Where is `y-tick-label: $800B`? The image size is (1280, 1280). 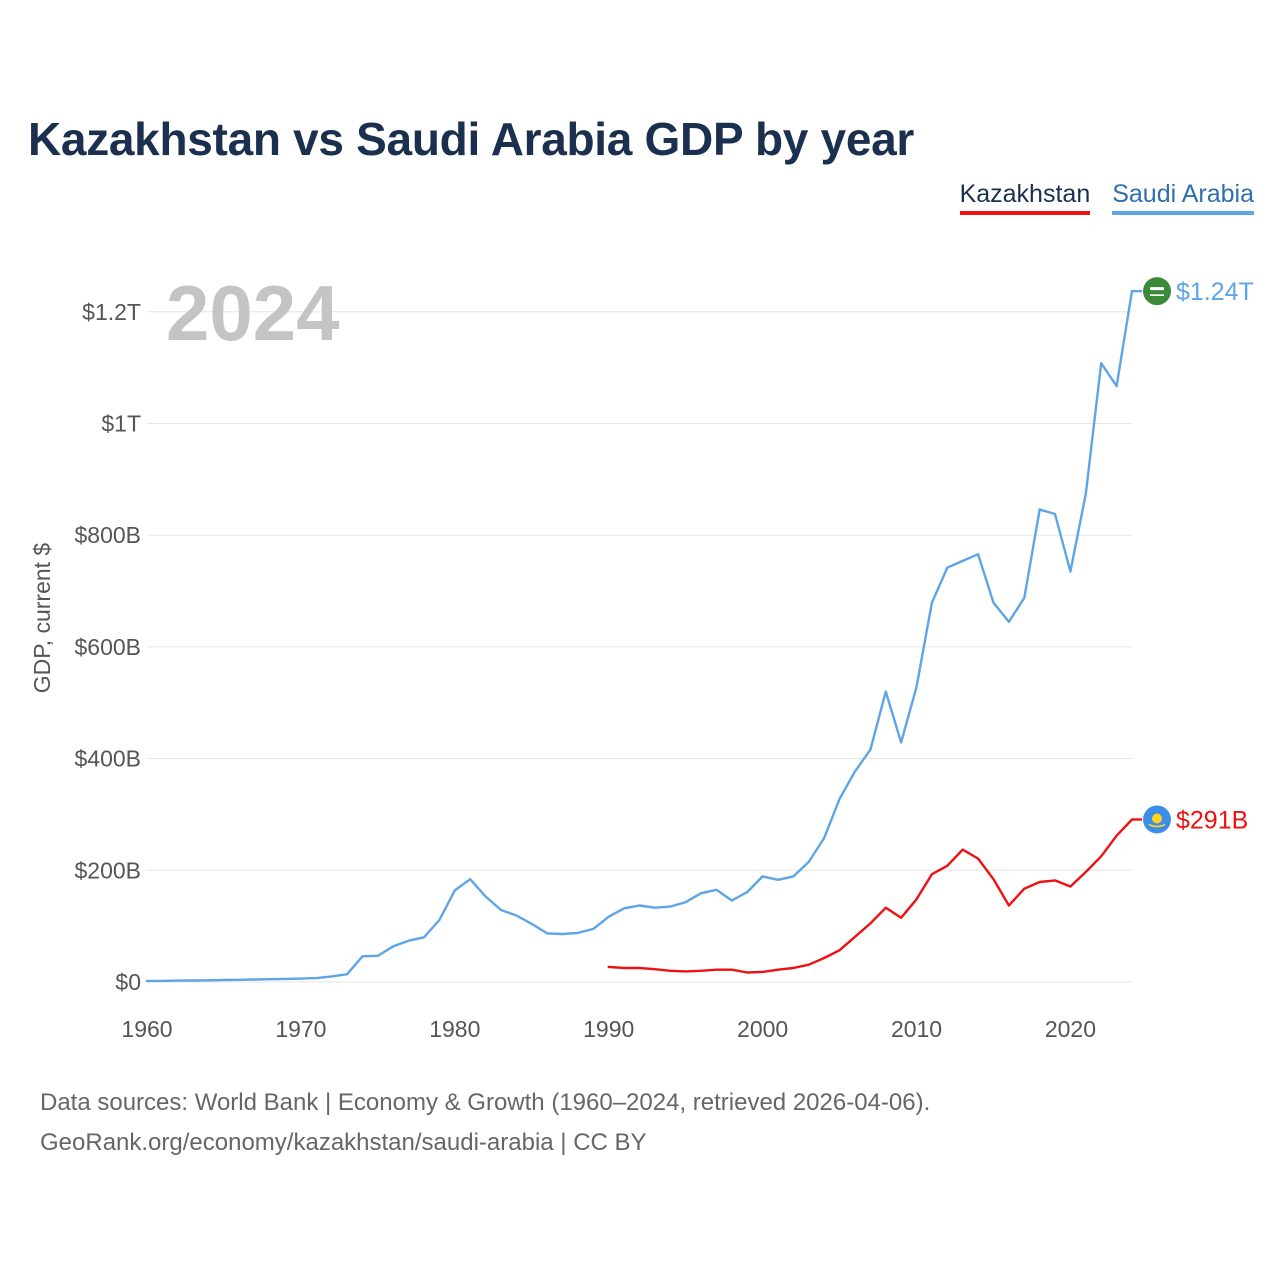 y-tick-label: $800B is located at coordinates (107, 535).